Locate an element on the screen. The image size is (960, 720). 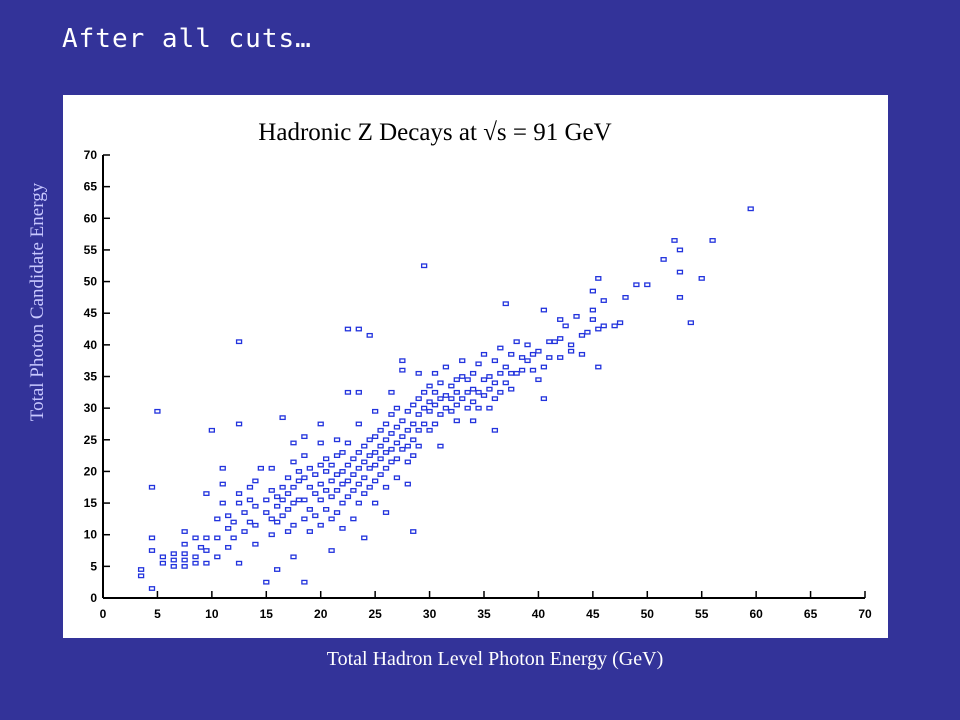
x-tick-label: 30 is located at coordinates (430, 614).